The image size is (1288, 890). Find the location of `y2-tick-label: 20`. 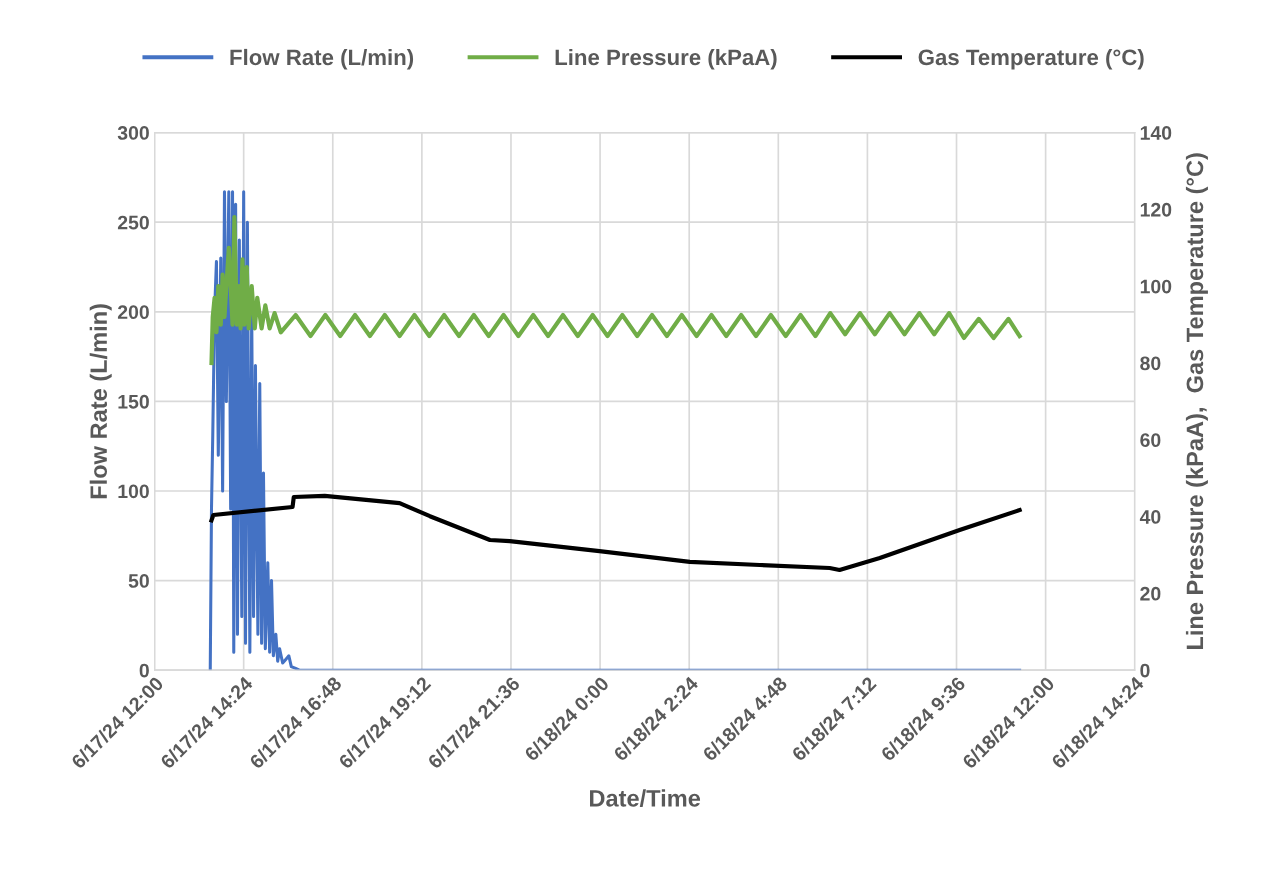

y2-tick-label: 20 is located at coordinates (1150, 593).